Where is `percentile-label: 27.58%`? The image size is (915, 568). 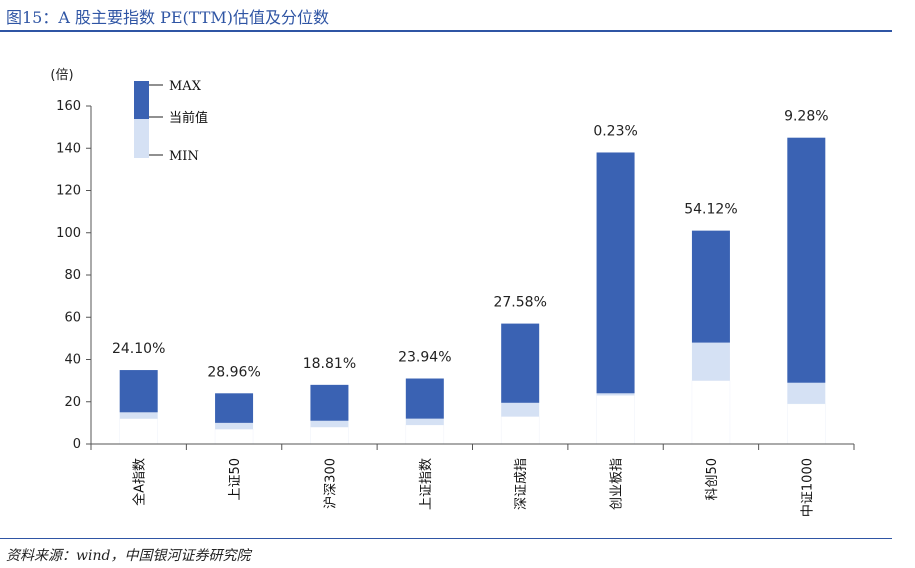 percentile-label: 27.58% is located at coordinates (519, 303).